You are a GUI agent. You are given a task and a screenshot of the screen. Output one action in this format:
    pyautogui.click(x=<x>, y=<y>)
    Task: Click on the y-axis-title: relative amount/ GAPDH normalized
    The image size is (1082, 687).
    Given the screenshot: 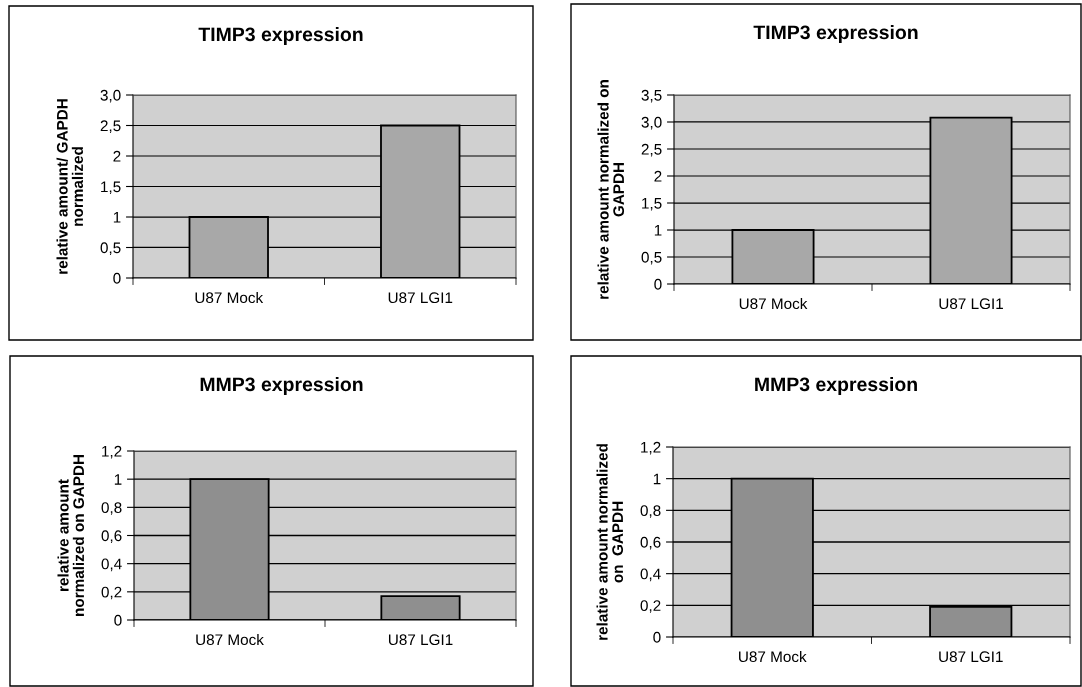 What is the action you would take?
    pyautogui.click(x=70, y=186)
    